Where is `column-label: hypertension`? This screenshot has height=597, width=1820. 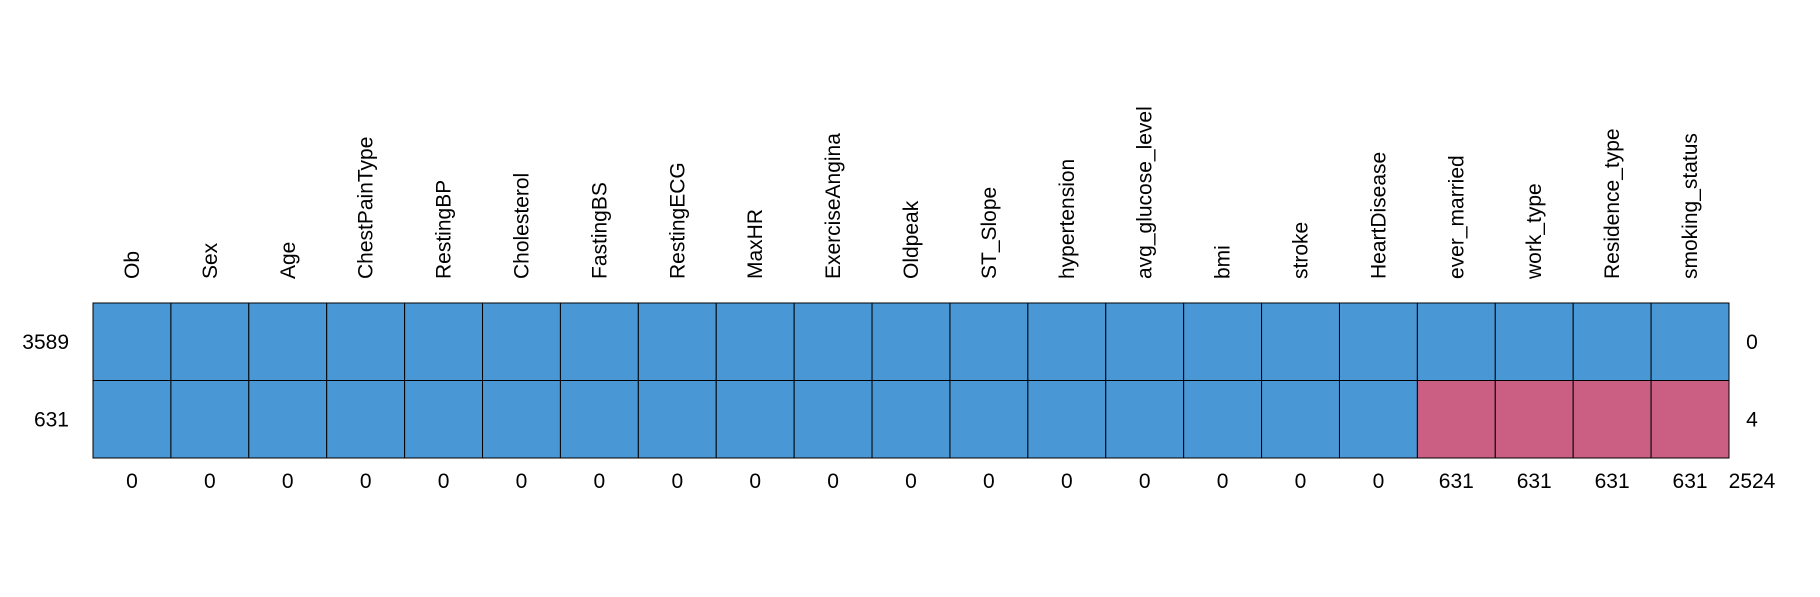
column-label: hypertension is located at coordinates (1067, 219).